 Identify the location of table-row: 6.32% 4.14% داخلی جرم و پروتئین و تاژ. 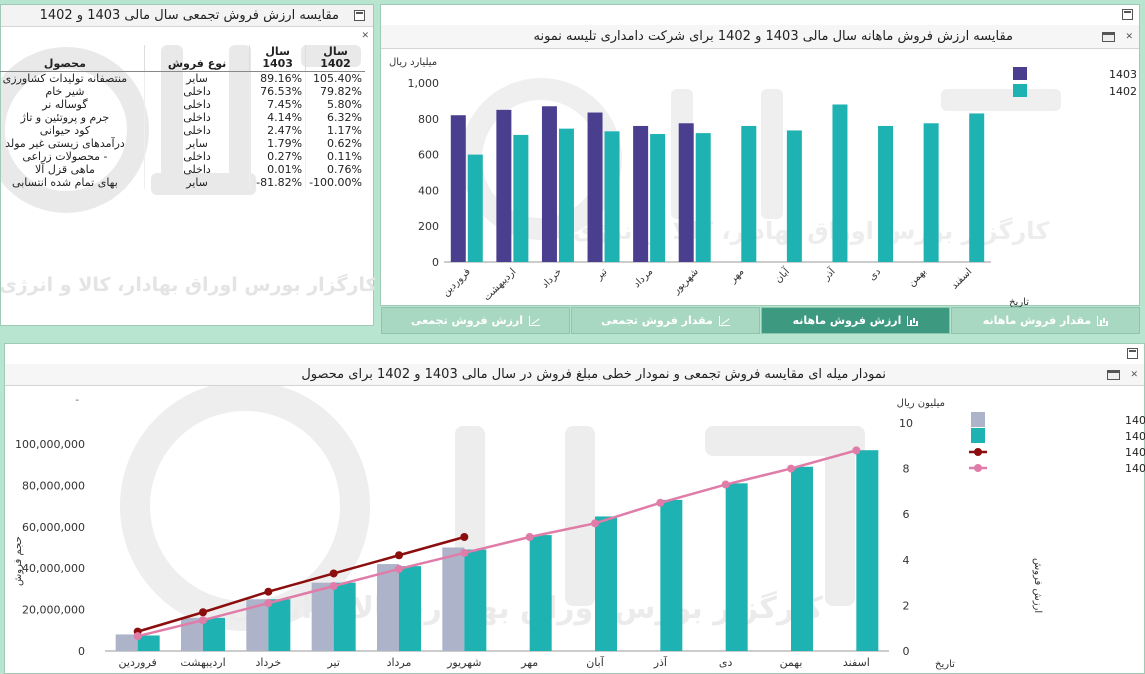
(182, 117).